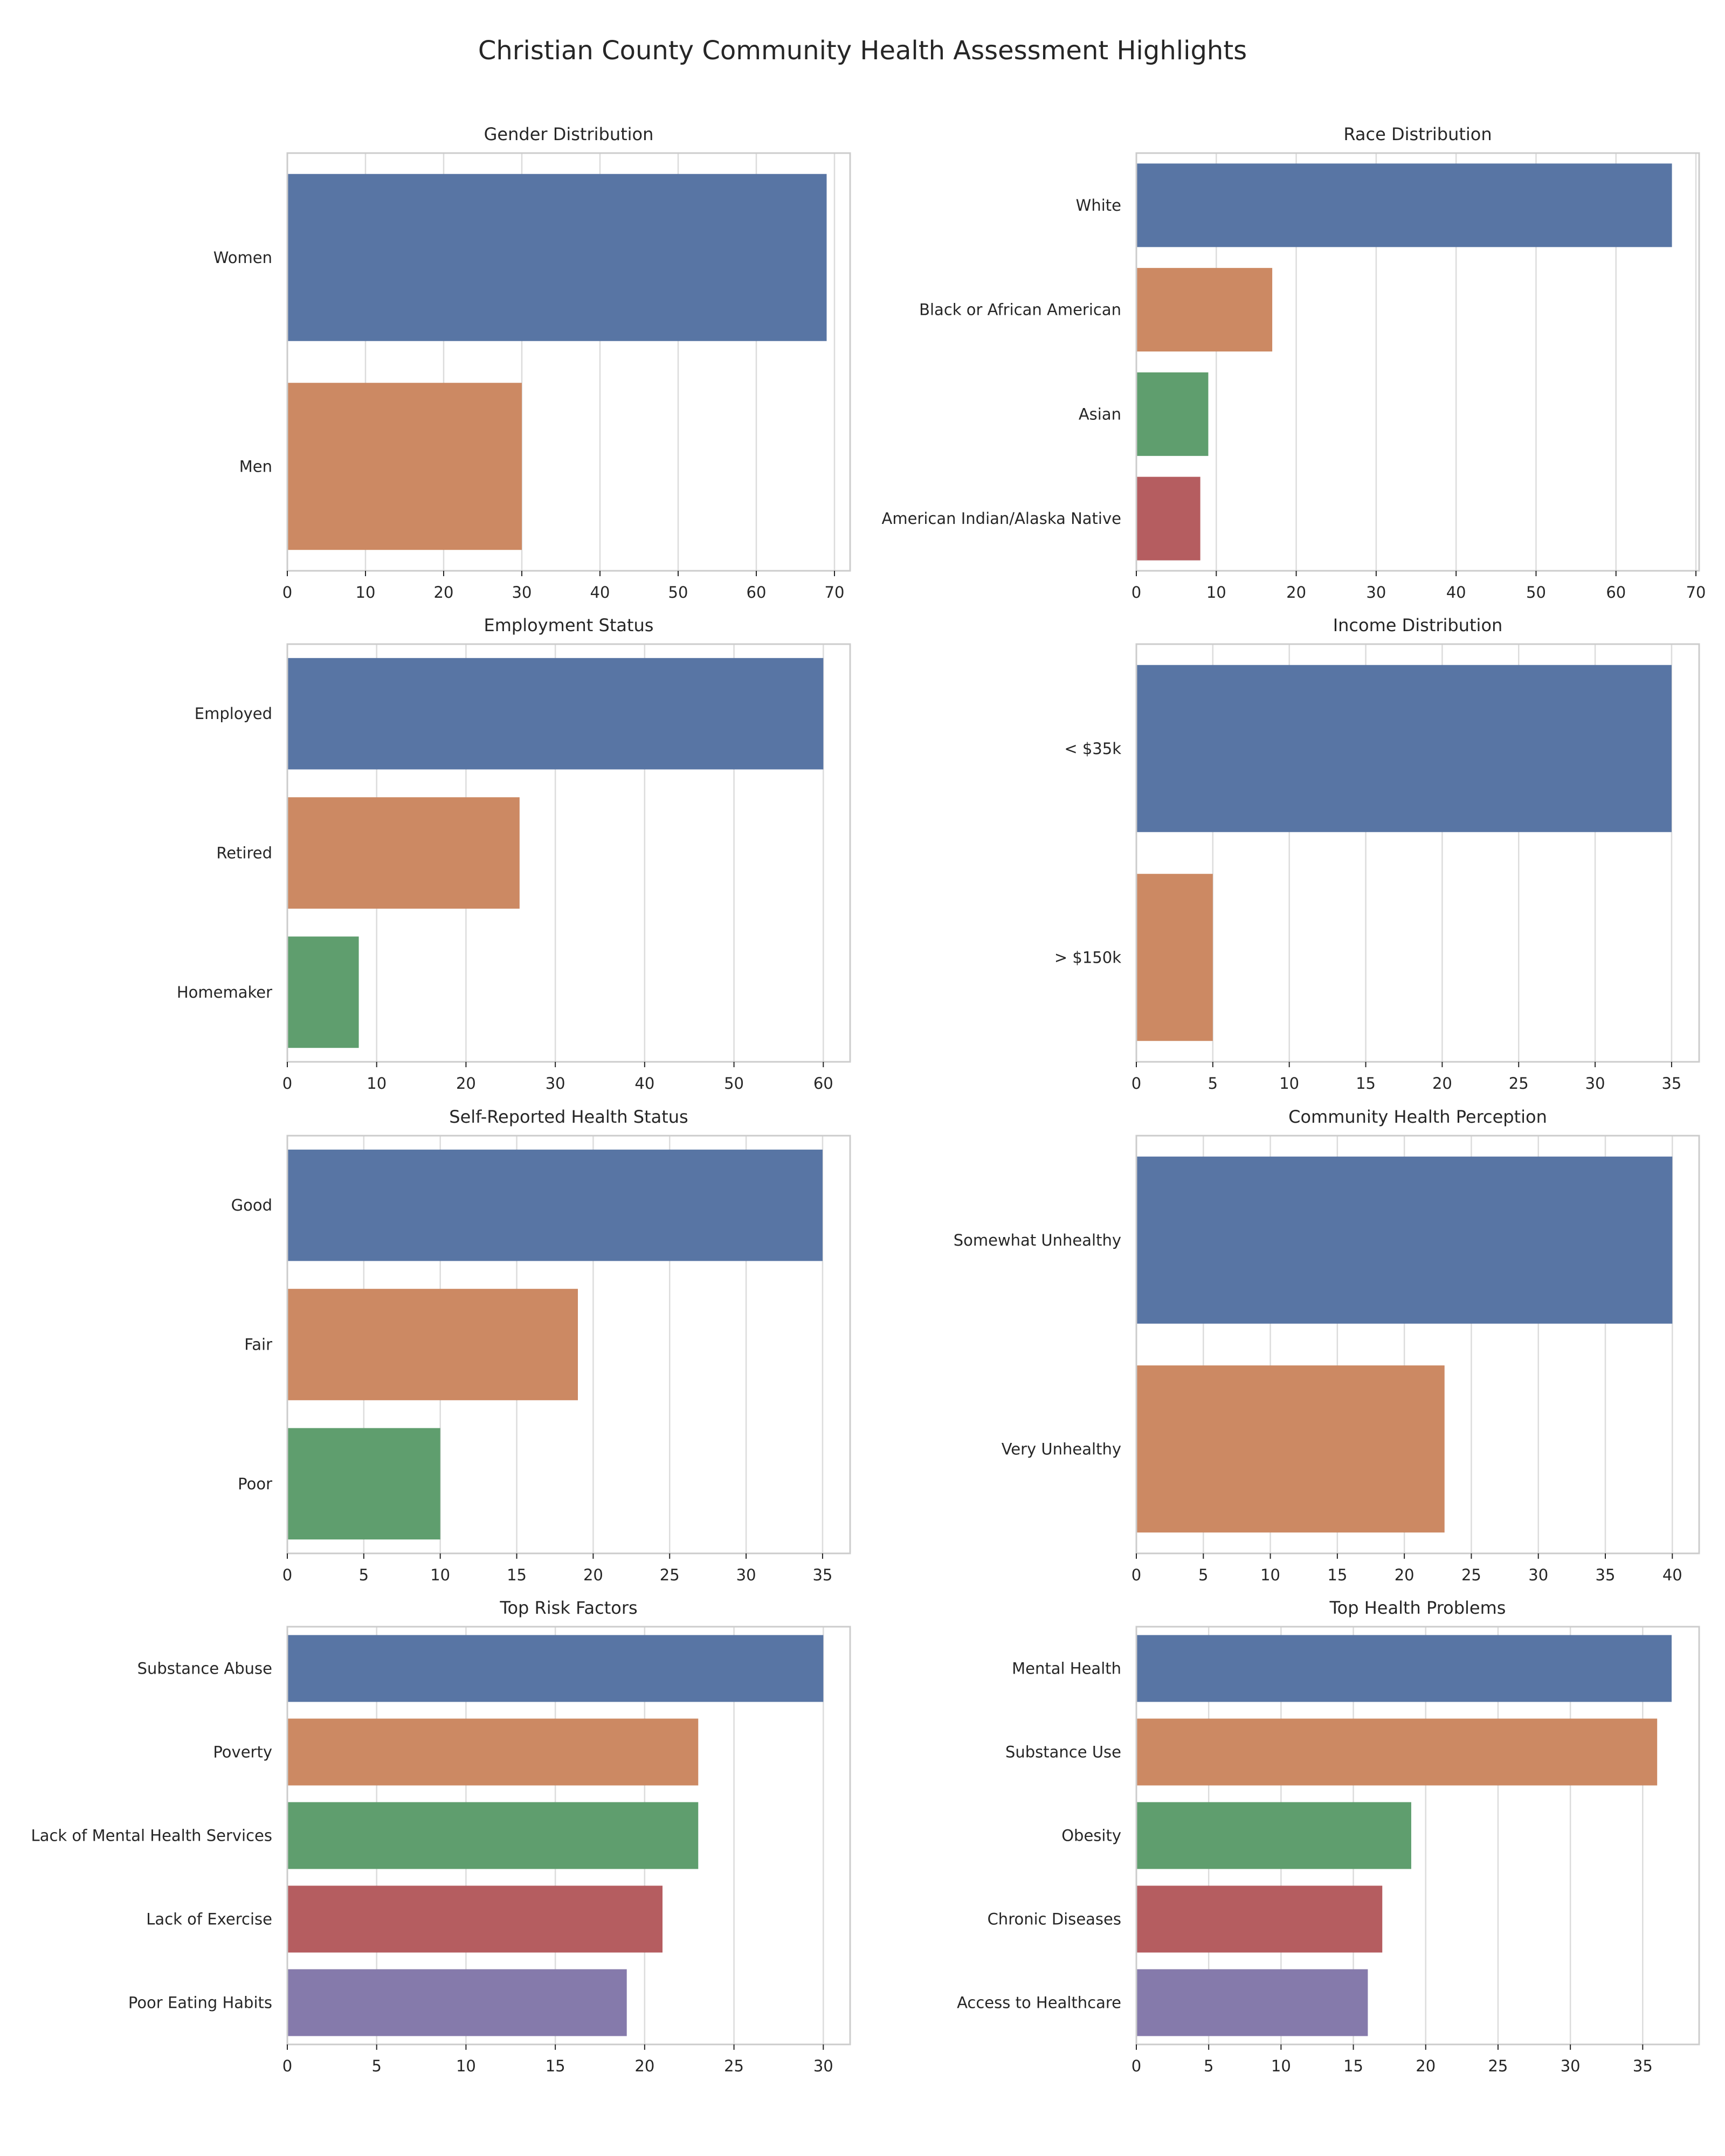 The image size is (1725, 2156). Describe the element at coordinates (1039, 2003) in the screenshot. I see `category-label: Access to Healthcare` at that location.